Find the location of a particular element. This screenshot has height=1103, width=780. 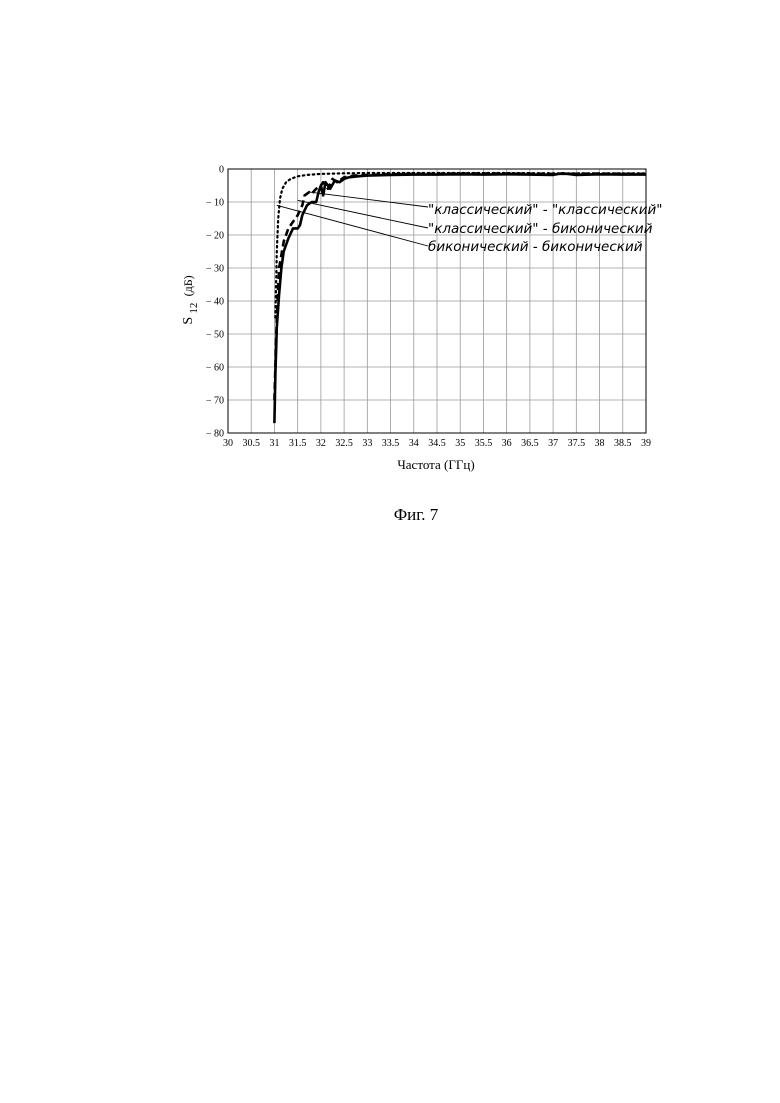

x-tick-label: 30.5 is located at coordinates (251, 443).